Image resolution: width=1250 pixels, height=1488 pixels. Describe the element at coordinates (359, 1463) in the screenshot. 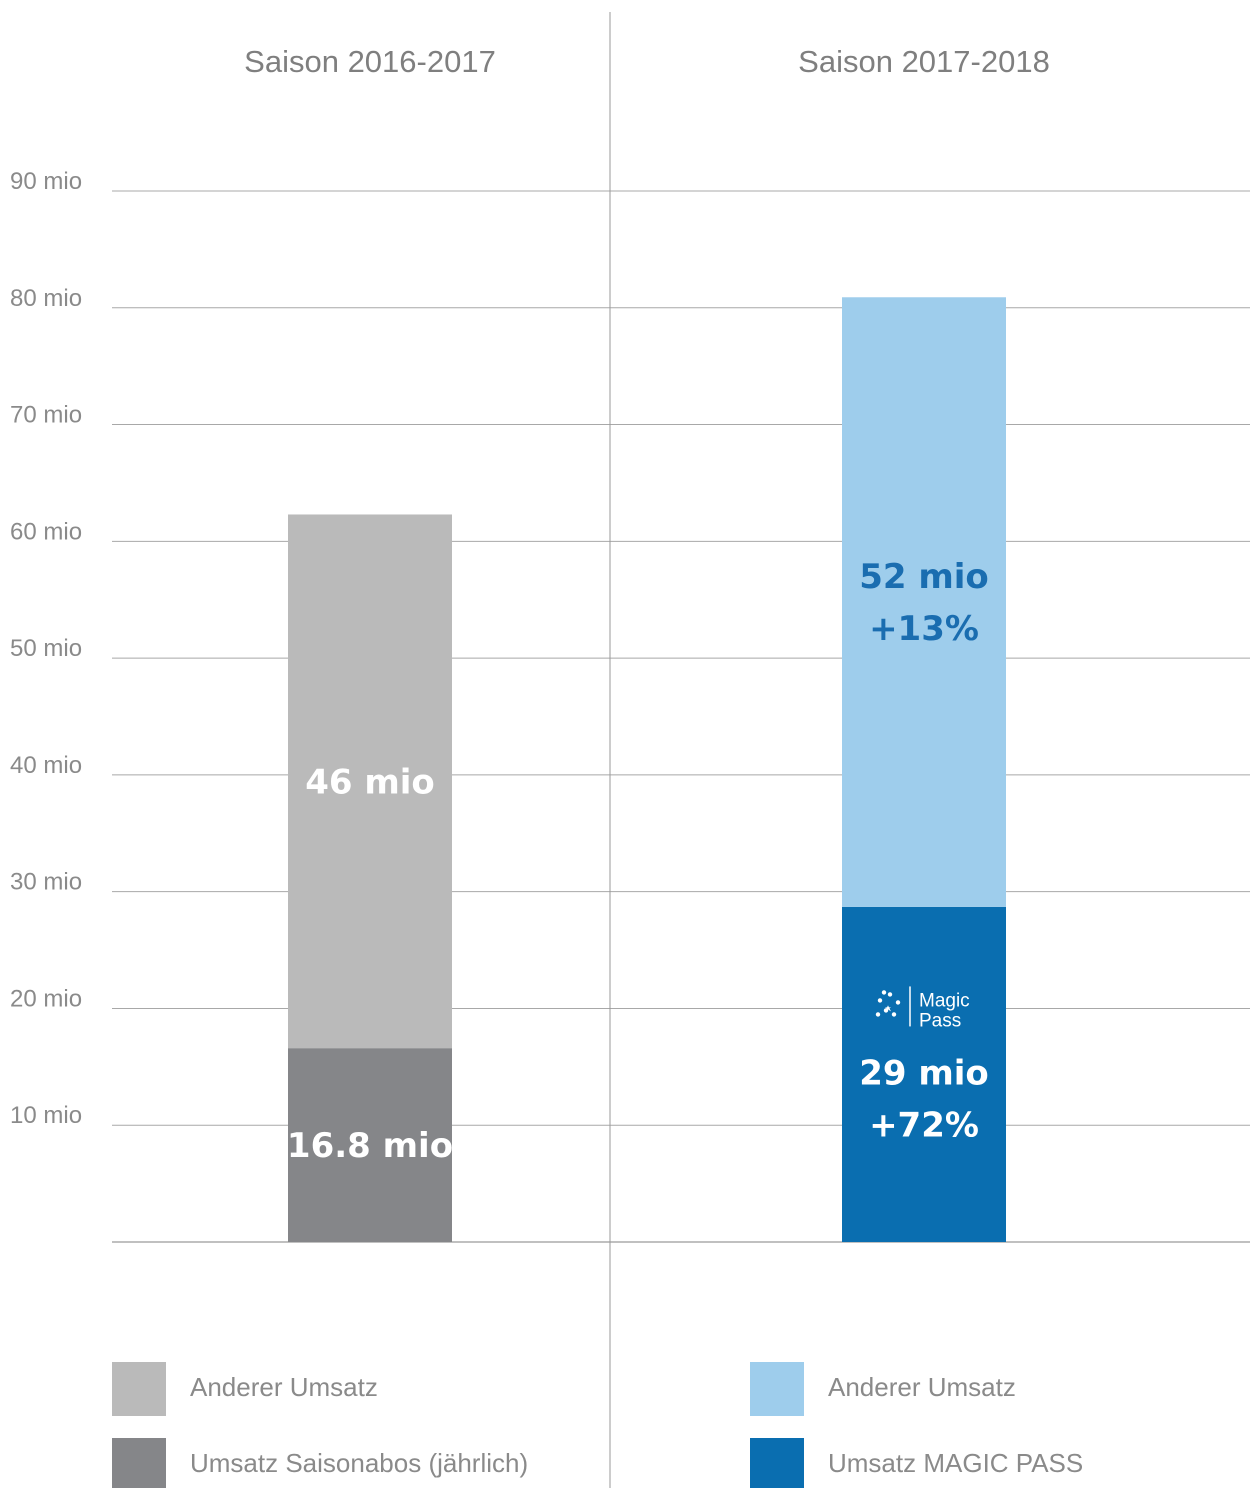

I see `legend-label: Umsatz Saisonabos (jährlich)` at that location.